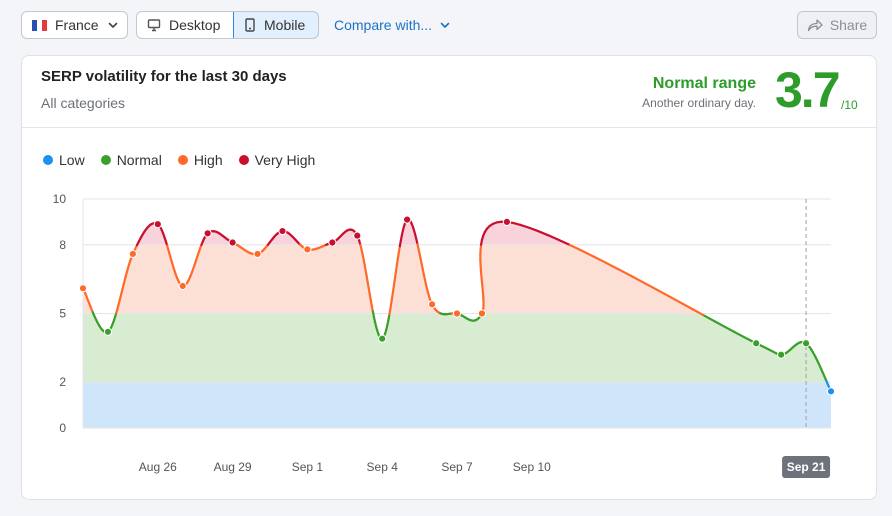 The height and width of the screenshot is (516, 892). Describe the element at coordinates (383, 467) in the screenshot. I see `x-tick-label: Sep 4` at that location.